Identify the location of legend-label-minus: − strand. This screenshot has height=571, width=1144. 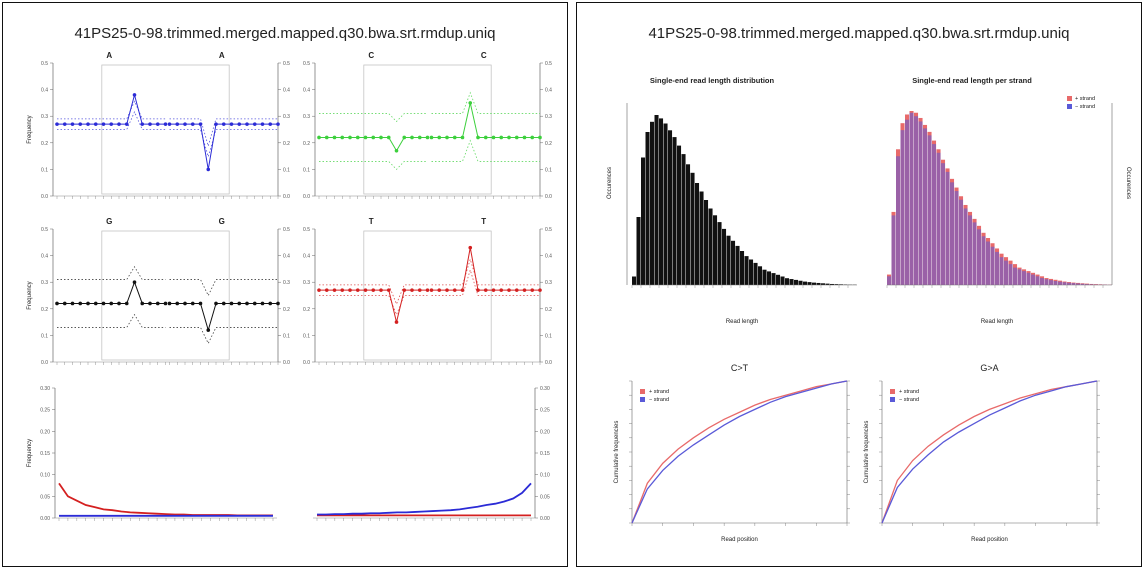
(909, 400).